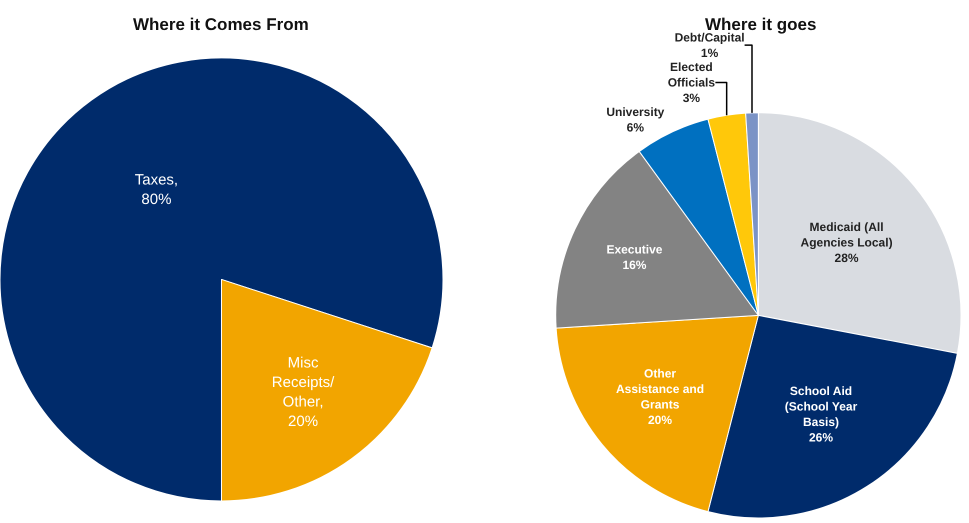 This screenshot has width=969, height=523. I want to click on slice-label: School Aid (School Year Basis), so click(821, 407).